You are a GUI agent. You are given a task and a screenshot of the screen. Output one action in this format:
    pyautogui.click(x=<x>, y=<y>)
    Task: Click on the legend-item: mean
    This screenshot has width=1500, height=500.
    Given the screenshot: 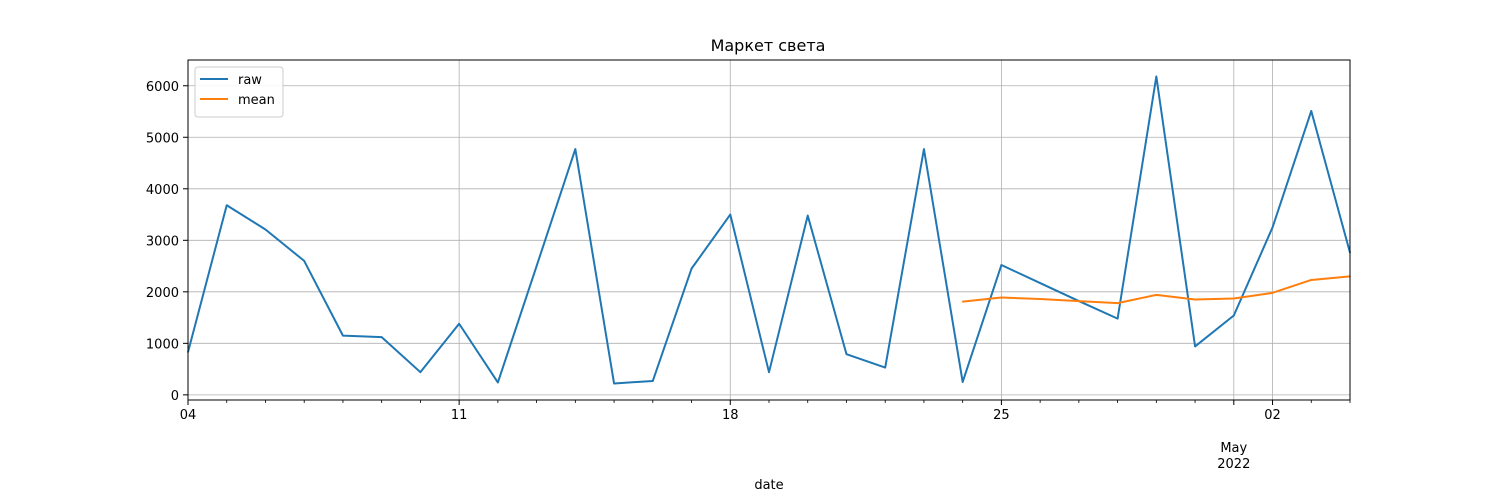 What is the action you would take?
    pyautogui.click(x=237, y=100)
    